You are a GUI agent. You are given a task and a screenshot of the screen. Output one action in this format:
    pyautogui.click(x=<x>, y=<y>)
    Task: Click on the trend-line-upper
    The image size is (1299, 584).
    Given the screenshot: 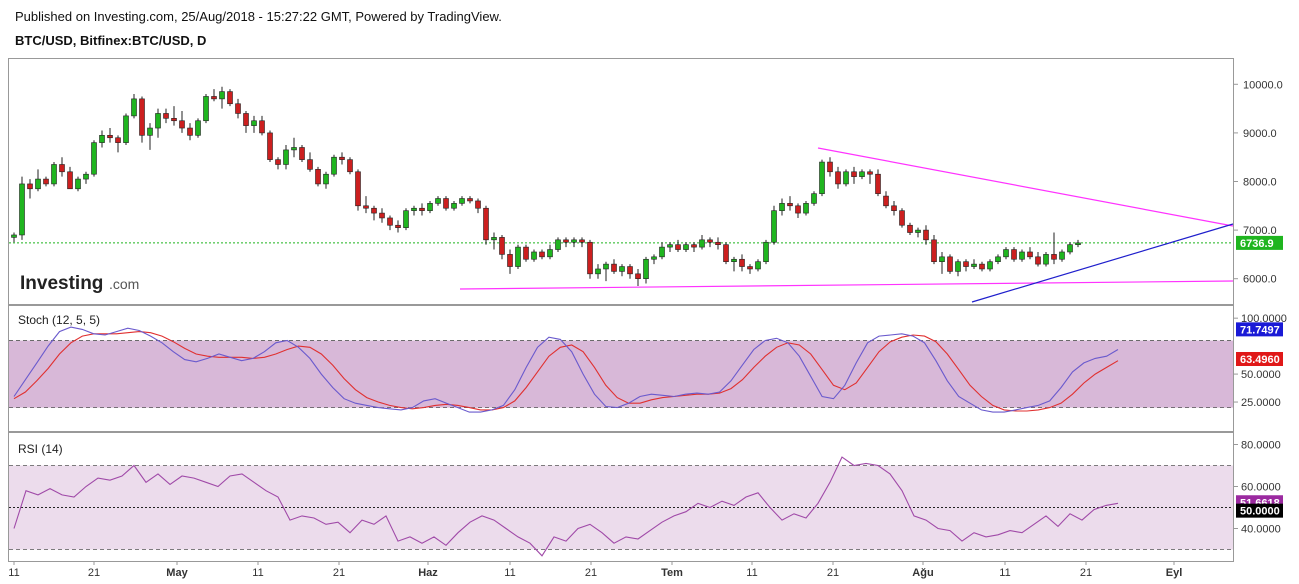 What is the action you would take?
    pyautogui.click(x=1025, y=187)
    